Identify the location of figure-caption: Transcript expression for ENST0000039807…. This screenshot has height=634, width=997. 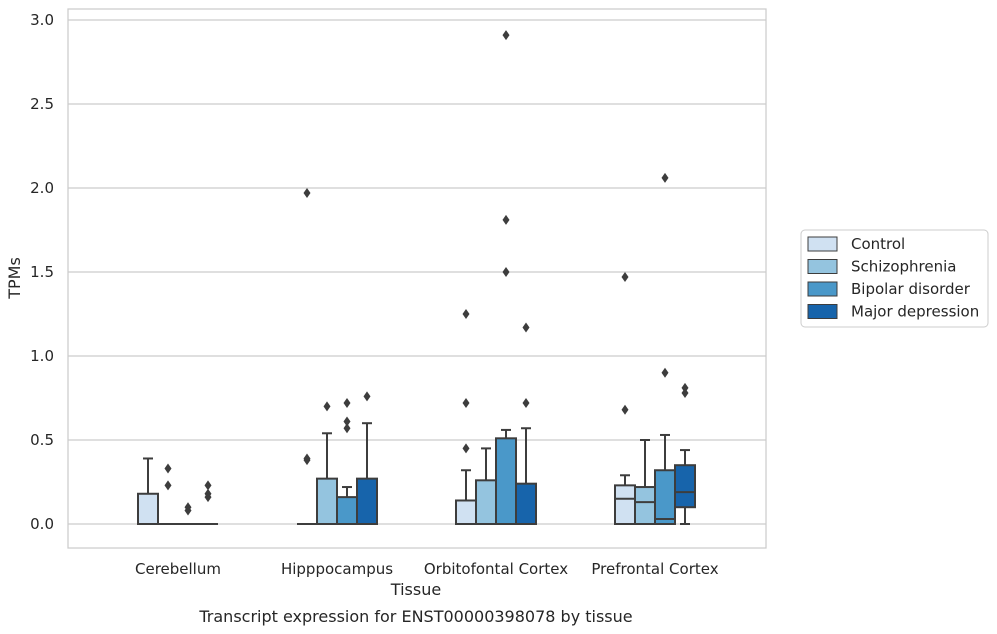
(415, 616).